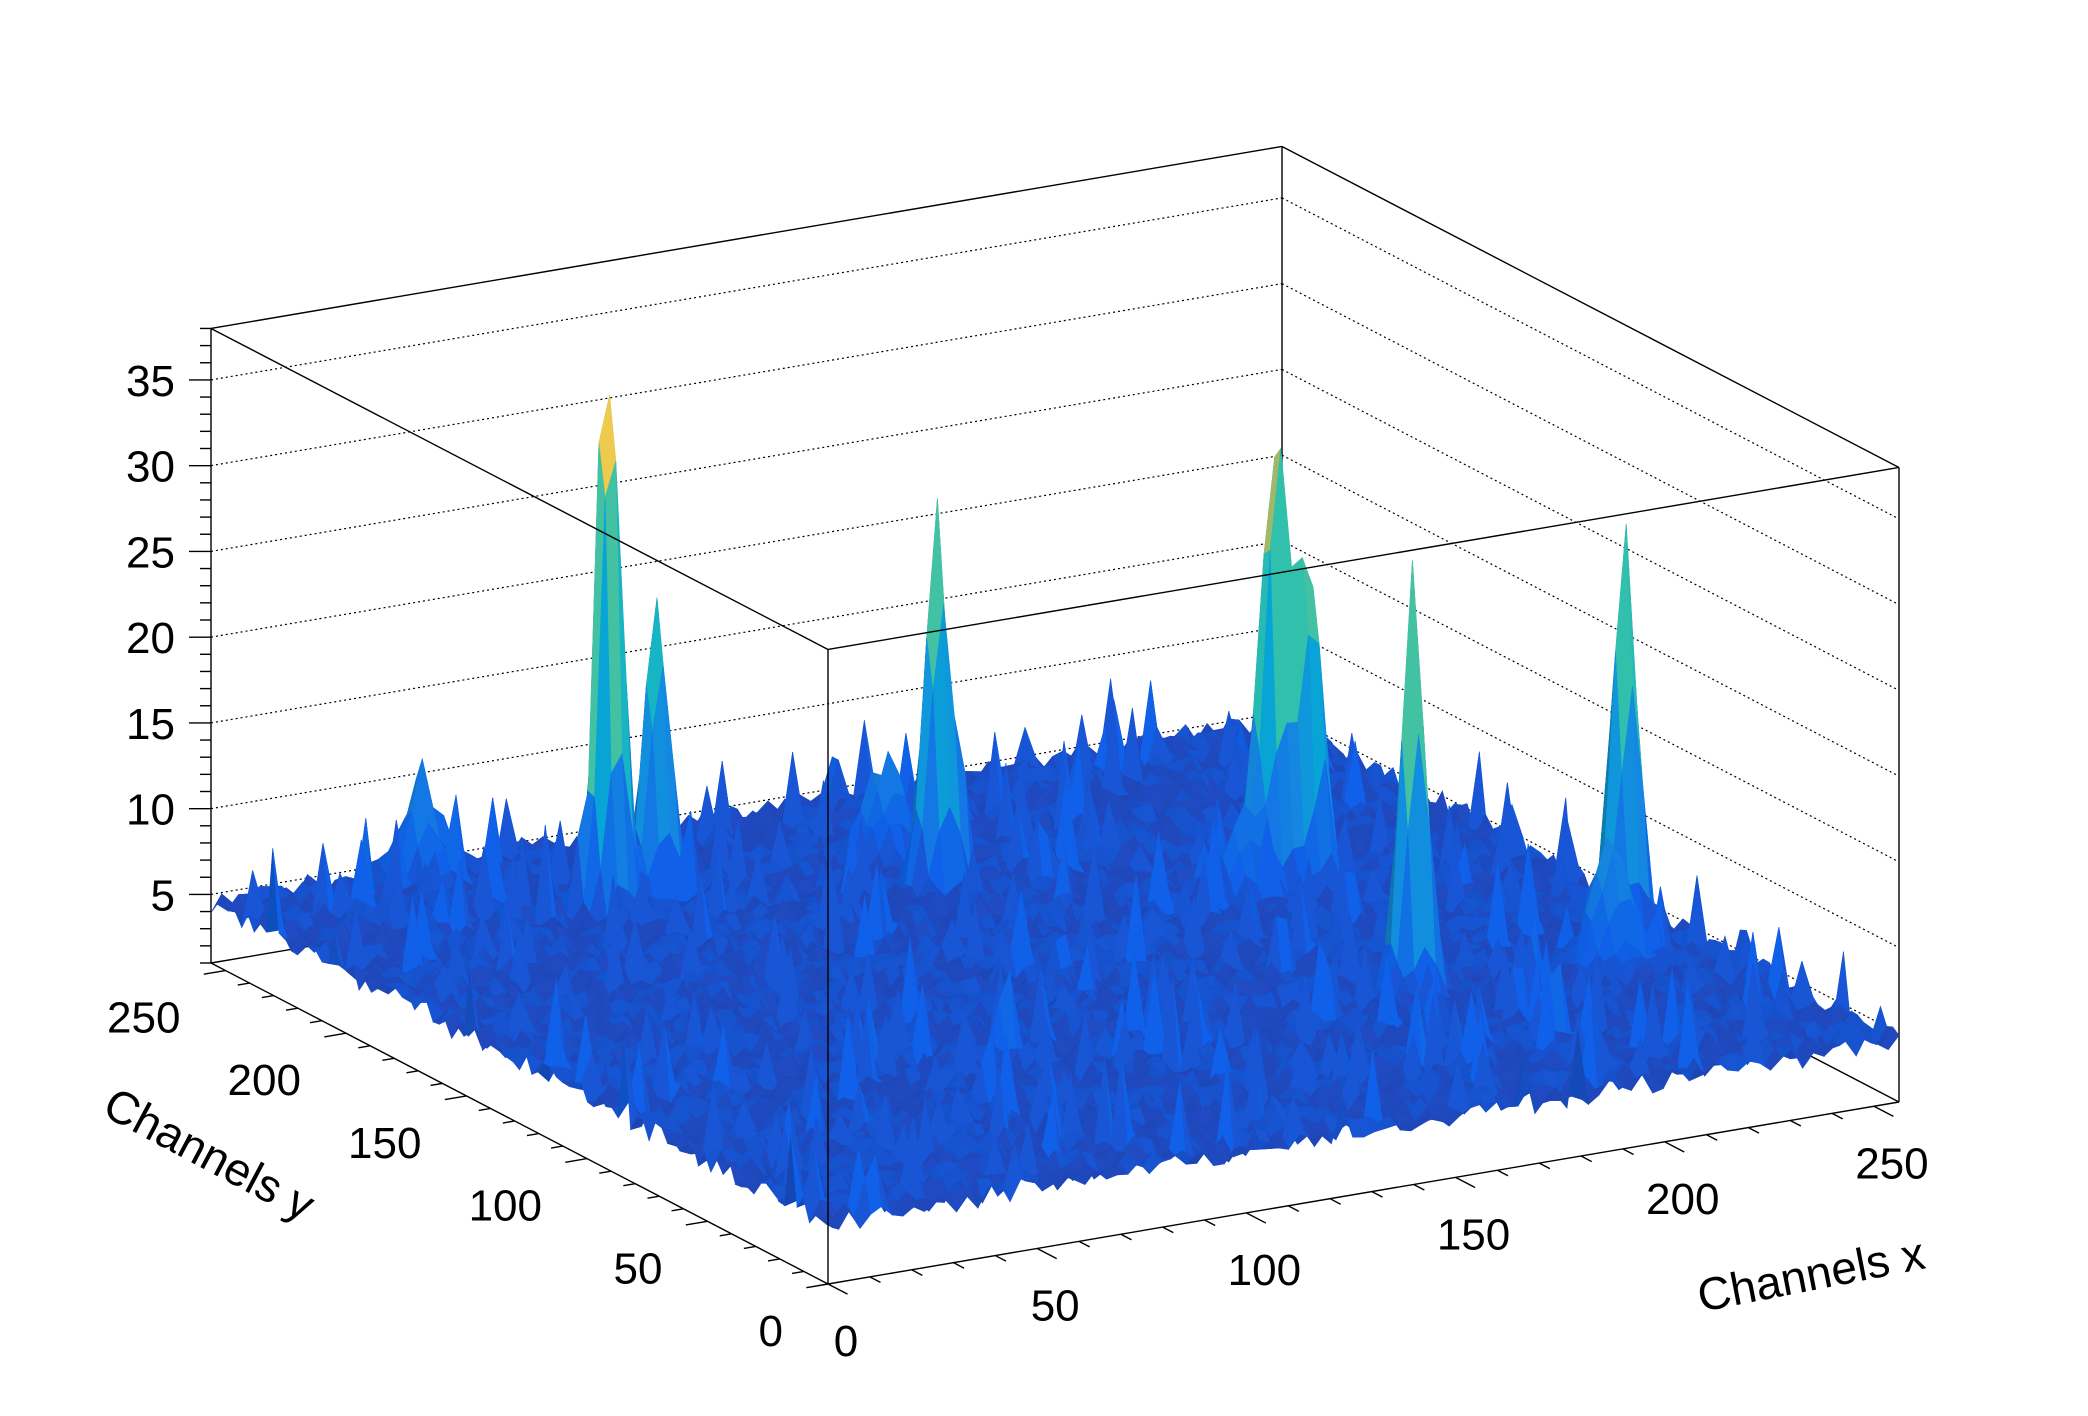  I want to click on box-edge-back-top-right, so click(1590, 307).